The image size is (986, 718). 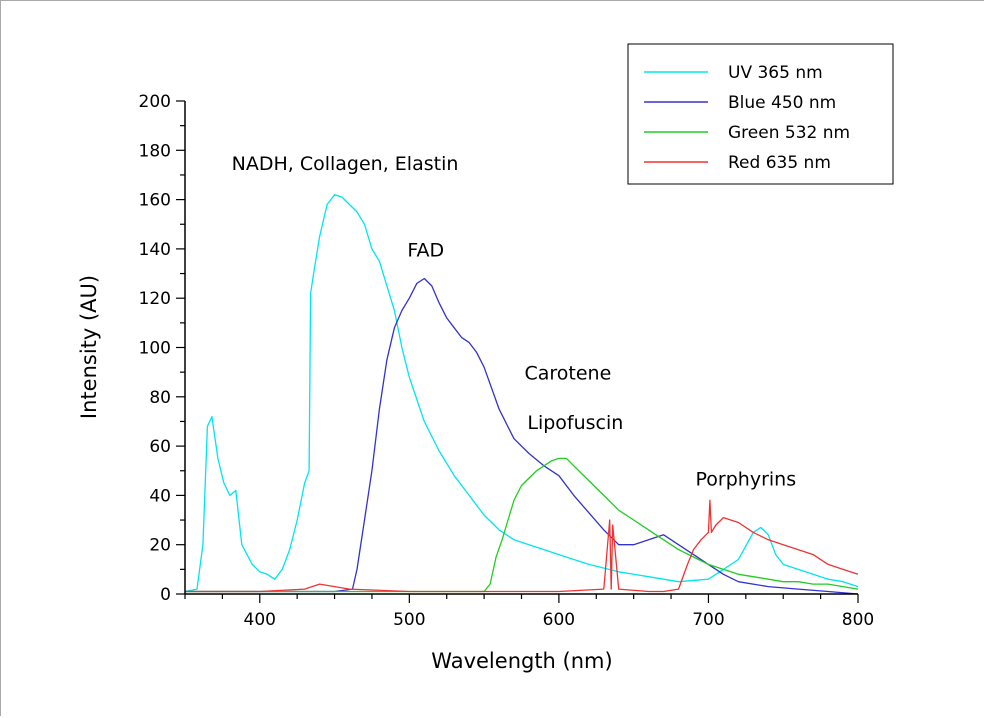 I want to click on y-axis-title: Intensity (AU), so click(x=89, y=347).